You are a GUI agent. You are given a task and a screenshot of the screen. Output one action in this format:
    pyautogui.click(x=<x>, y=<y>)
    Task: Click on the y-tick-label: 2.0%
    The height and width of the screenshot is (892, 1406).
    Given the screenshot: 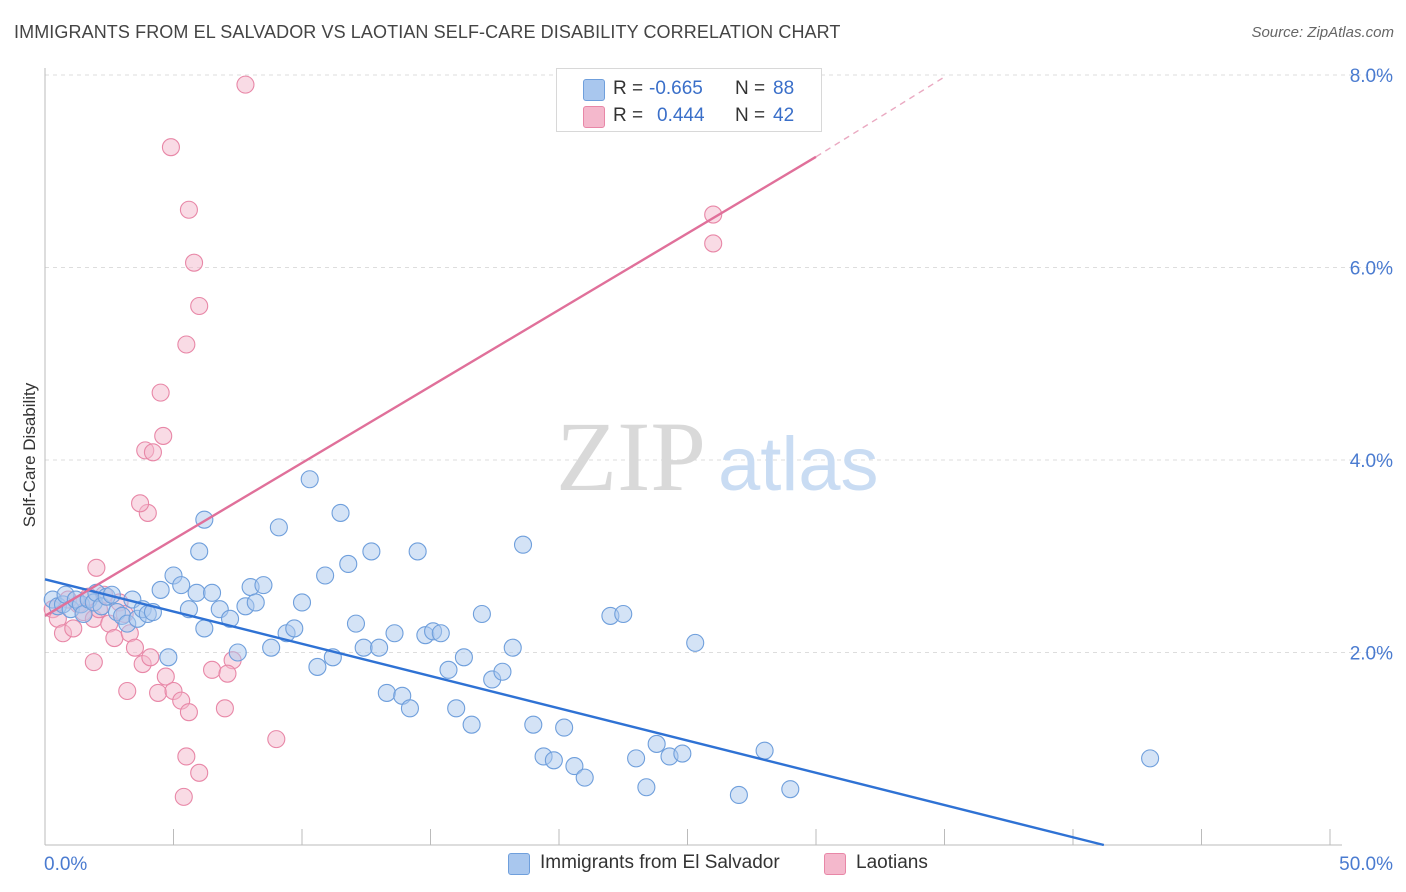 What is the action you would take?
    pyautogui.click(x=1371, y=654)
    